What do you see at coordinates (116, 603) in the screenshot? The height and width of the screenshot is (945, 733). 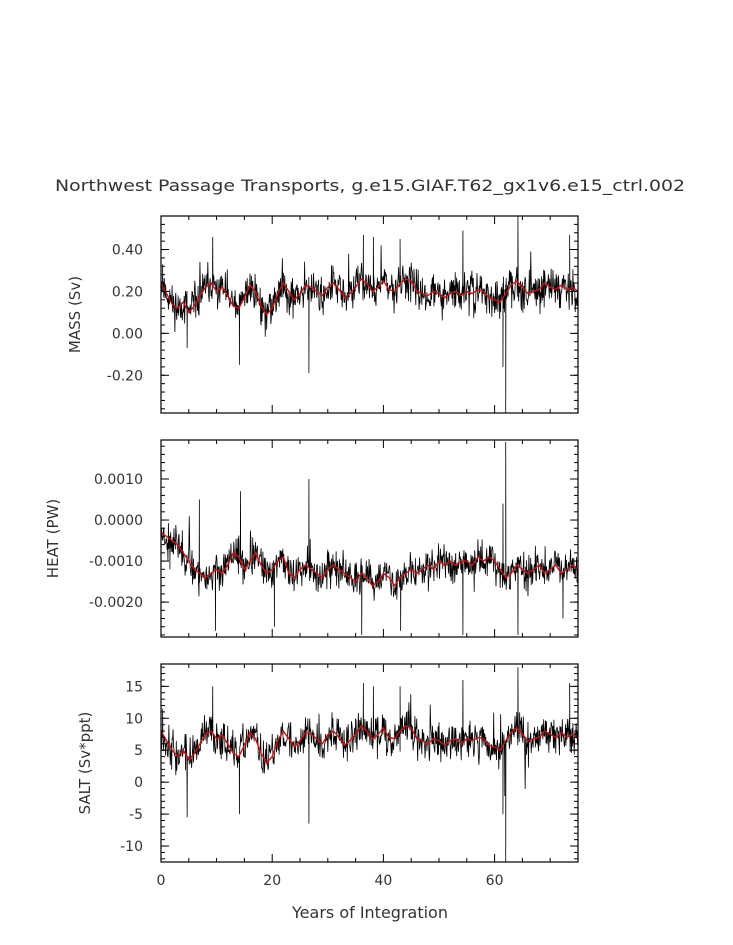 I see `y-tick-label: -0.0020` at bounding box center [116, 603].